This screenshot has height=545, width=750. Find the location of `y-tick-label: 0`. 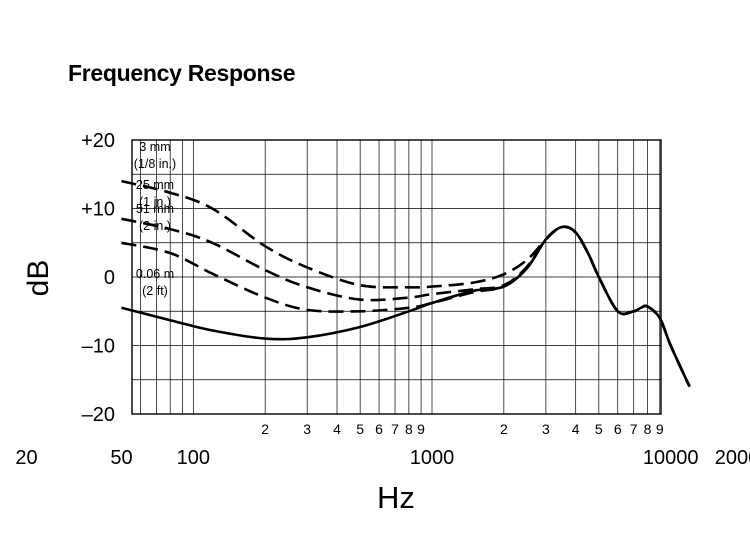

y-tick-label: 0 is located at coordinates (109, 278).